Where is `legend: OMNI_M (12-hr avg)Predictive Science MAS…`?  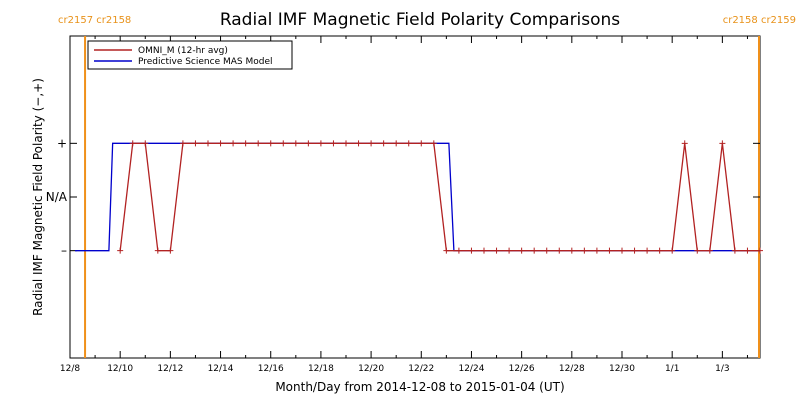
legend: OMNI_M (12-hr avg)Predictive Science MAS… is located at coordinates (190, 55).